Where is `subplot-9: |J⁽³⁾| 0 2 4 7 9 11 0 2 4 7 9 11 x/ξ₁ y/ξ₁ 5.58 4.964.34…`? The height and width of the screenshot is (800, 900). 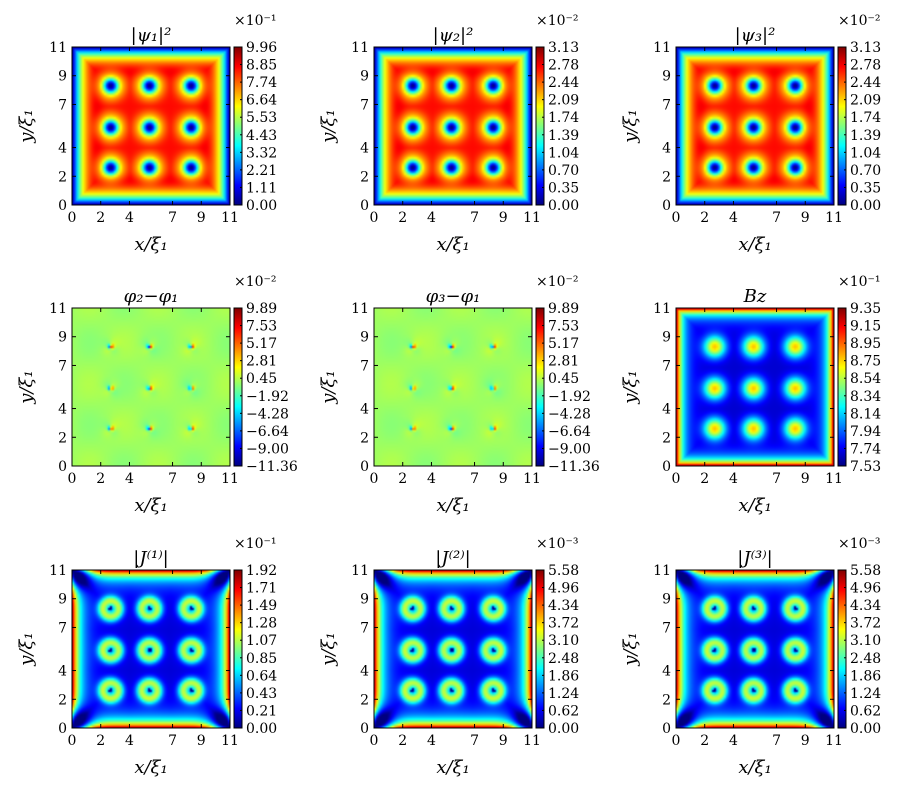
subplot-9: |J⁽³⁾| 0 2 4 7 9 11 0 2 4 7 9 11 x/ξ₁ y/ξ₁ 5.58 4.964.34… is located at coordinates (750, 657).